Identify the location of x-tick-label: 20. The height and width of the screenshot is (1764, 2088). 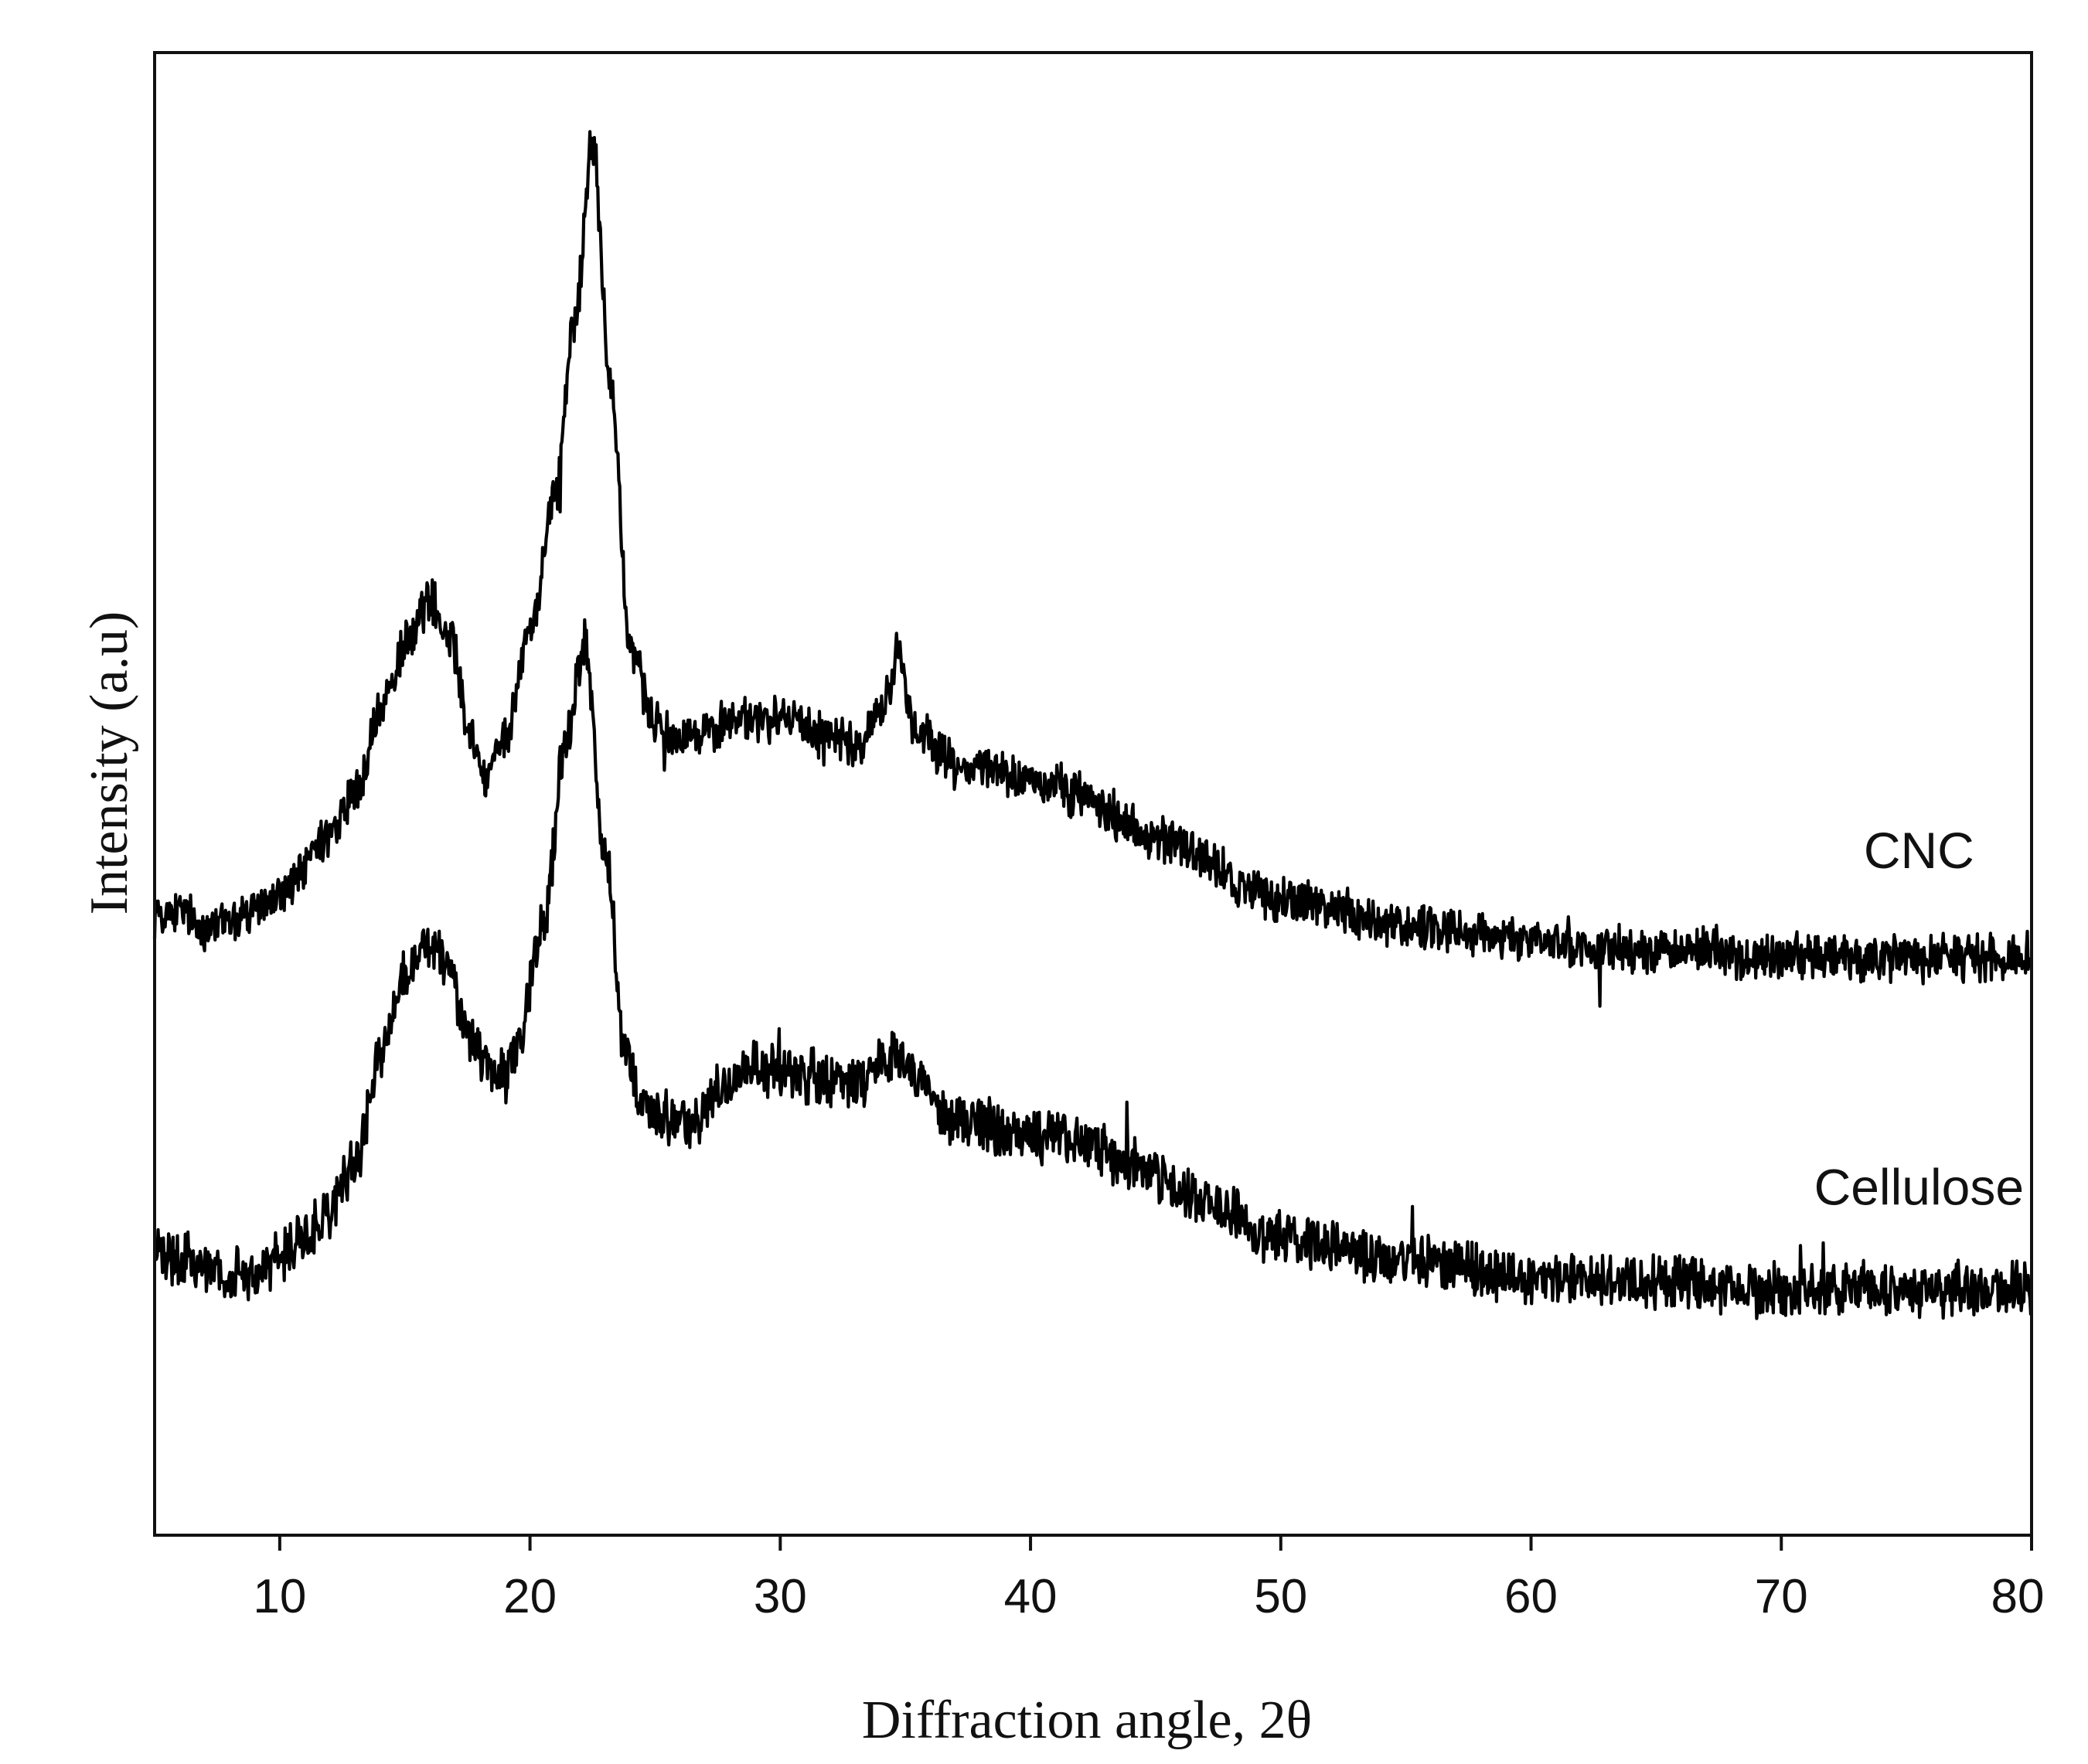
(530, 1596).